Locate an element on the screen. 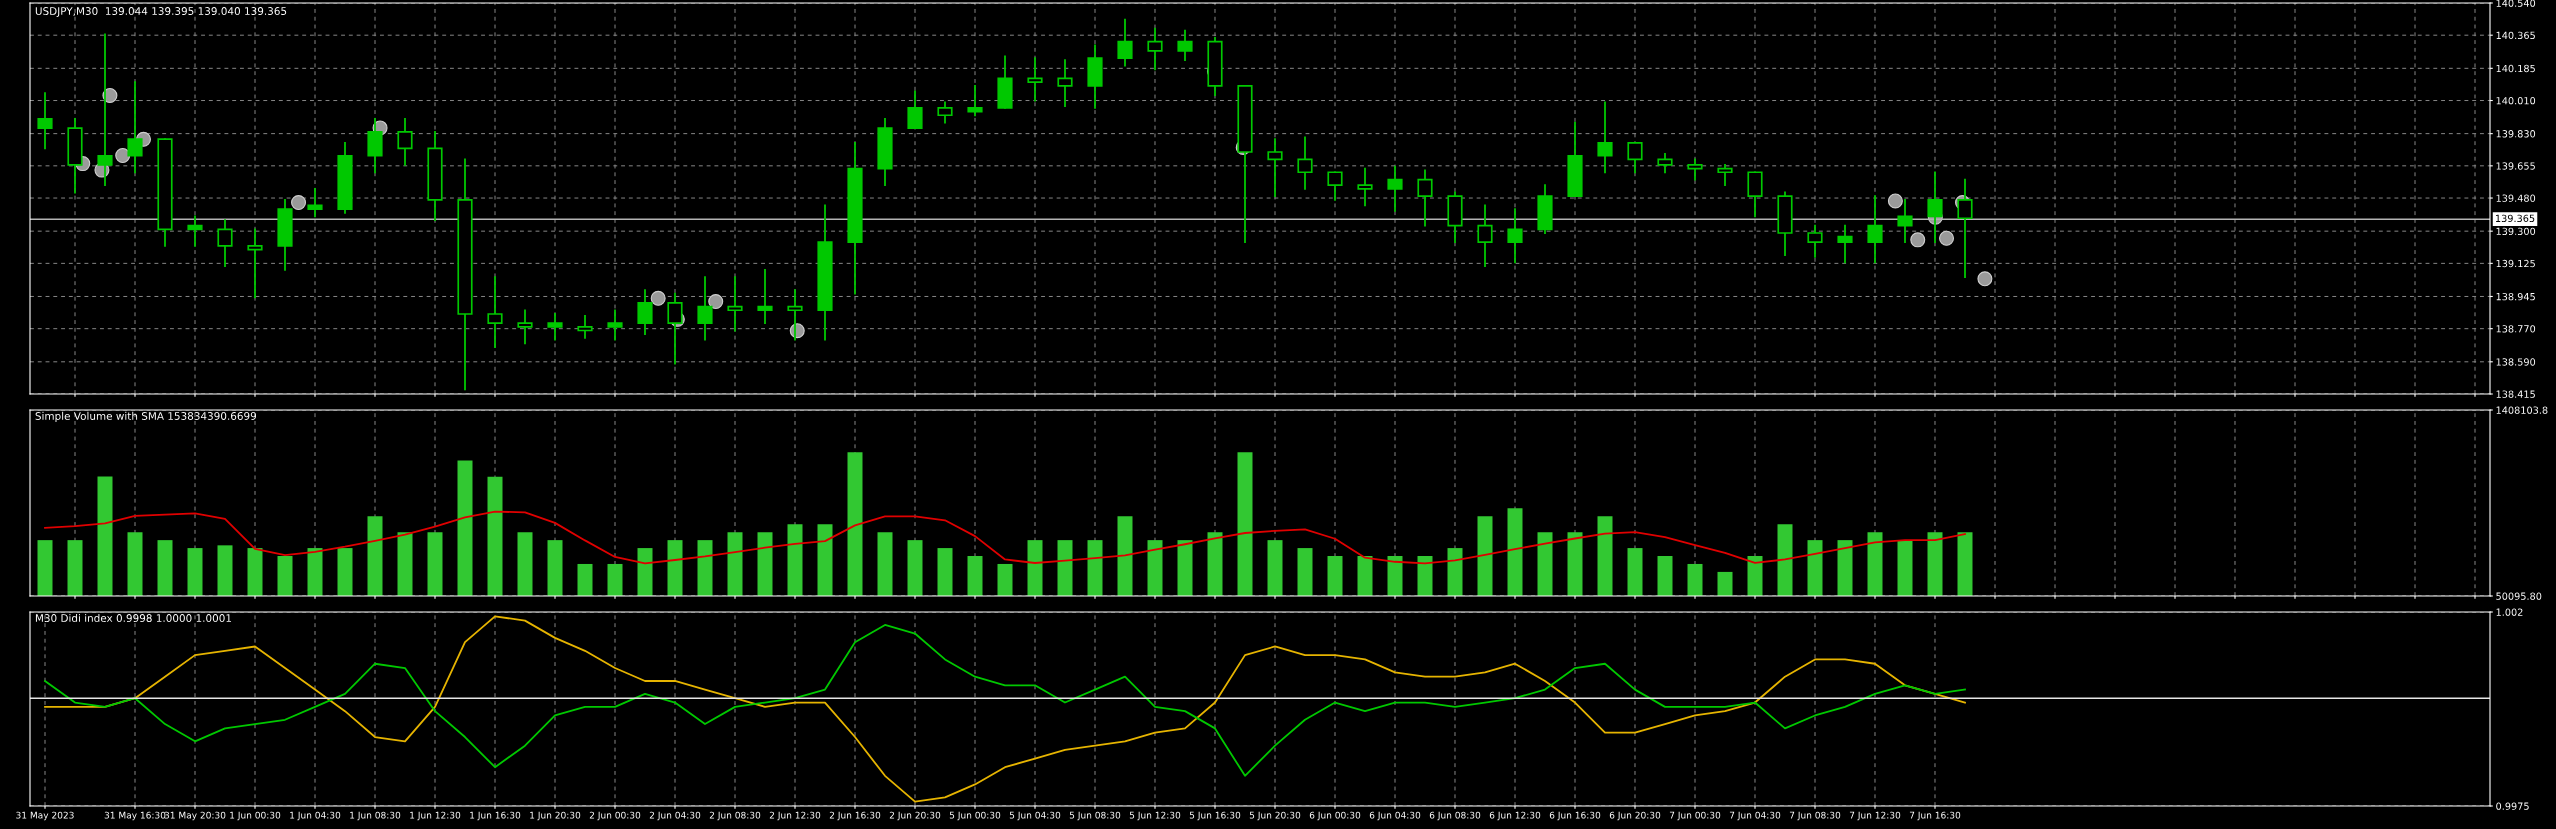  y-tick-label: 139.830 is located at coordinates (2516, 134).